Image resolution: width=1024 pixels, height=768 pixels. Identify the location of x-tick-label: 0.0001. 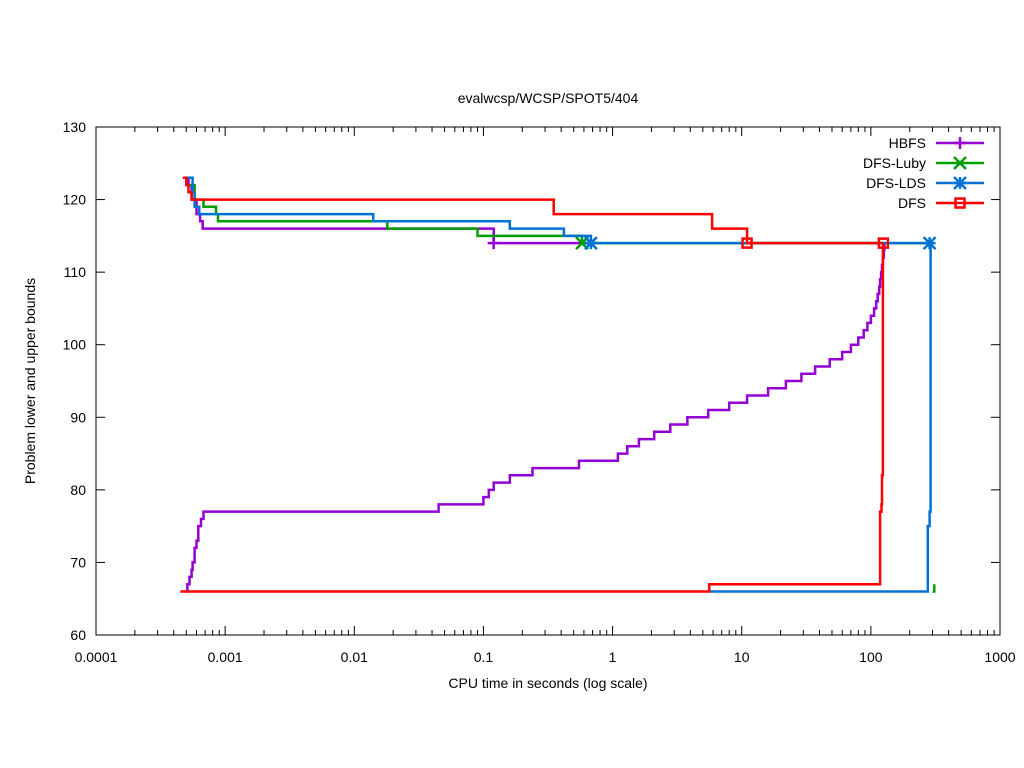
(96, 657).